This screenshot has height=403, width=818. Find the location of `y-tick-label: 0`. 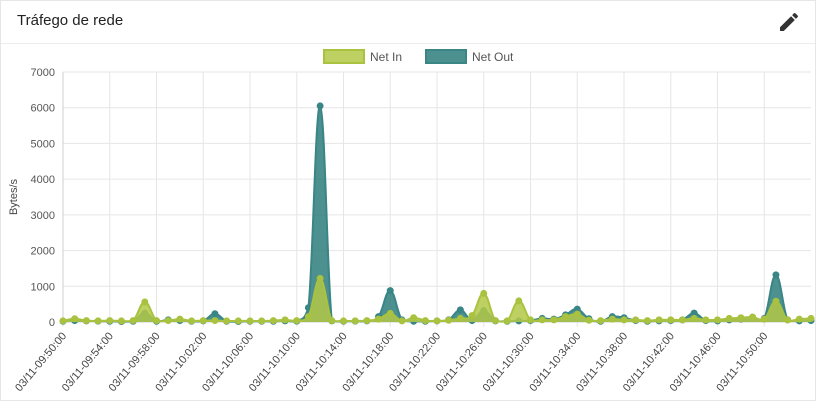

y-tick-label: 0 is located at coordinates (52, 323).